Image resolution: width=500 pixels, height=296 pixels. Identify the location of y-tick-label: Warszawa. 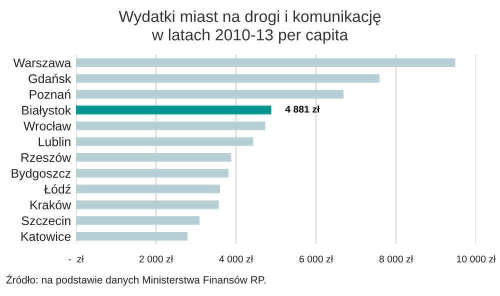
(42, 63).